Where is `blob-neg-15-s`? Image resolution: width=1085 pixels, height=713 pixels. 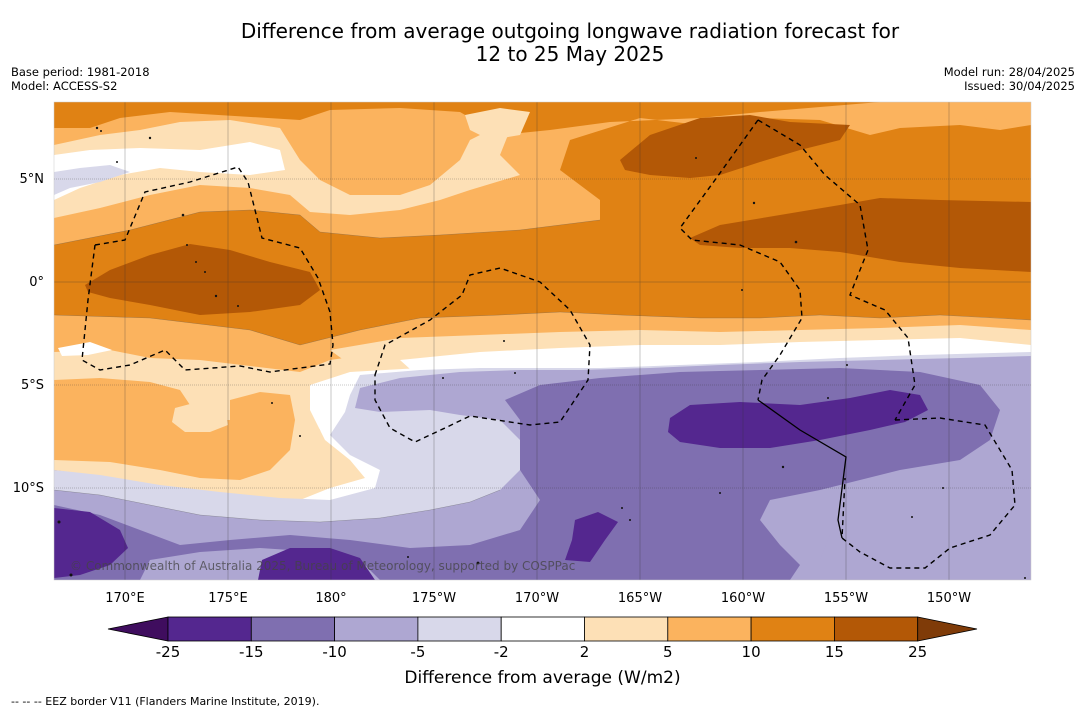 blob-neg-15-s is located at coordinates (316, 564).